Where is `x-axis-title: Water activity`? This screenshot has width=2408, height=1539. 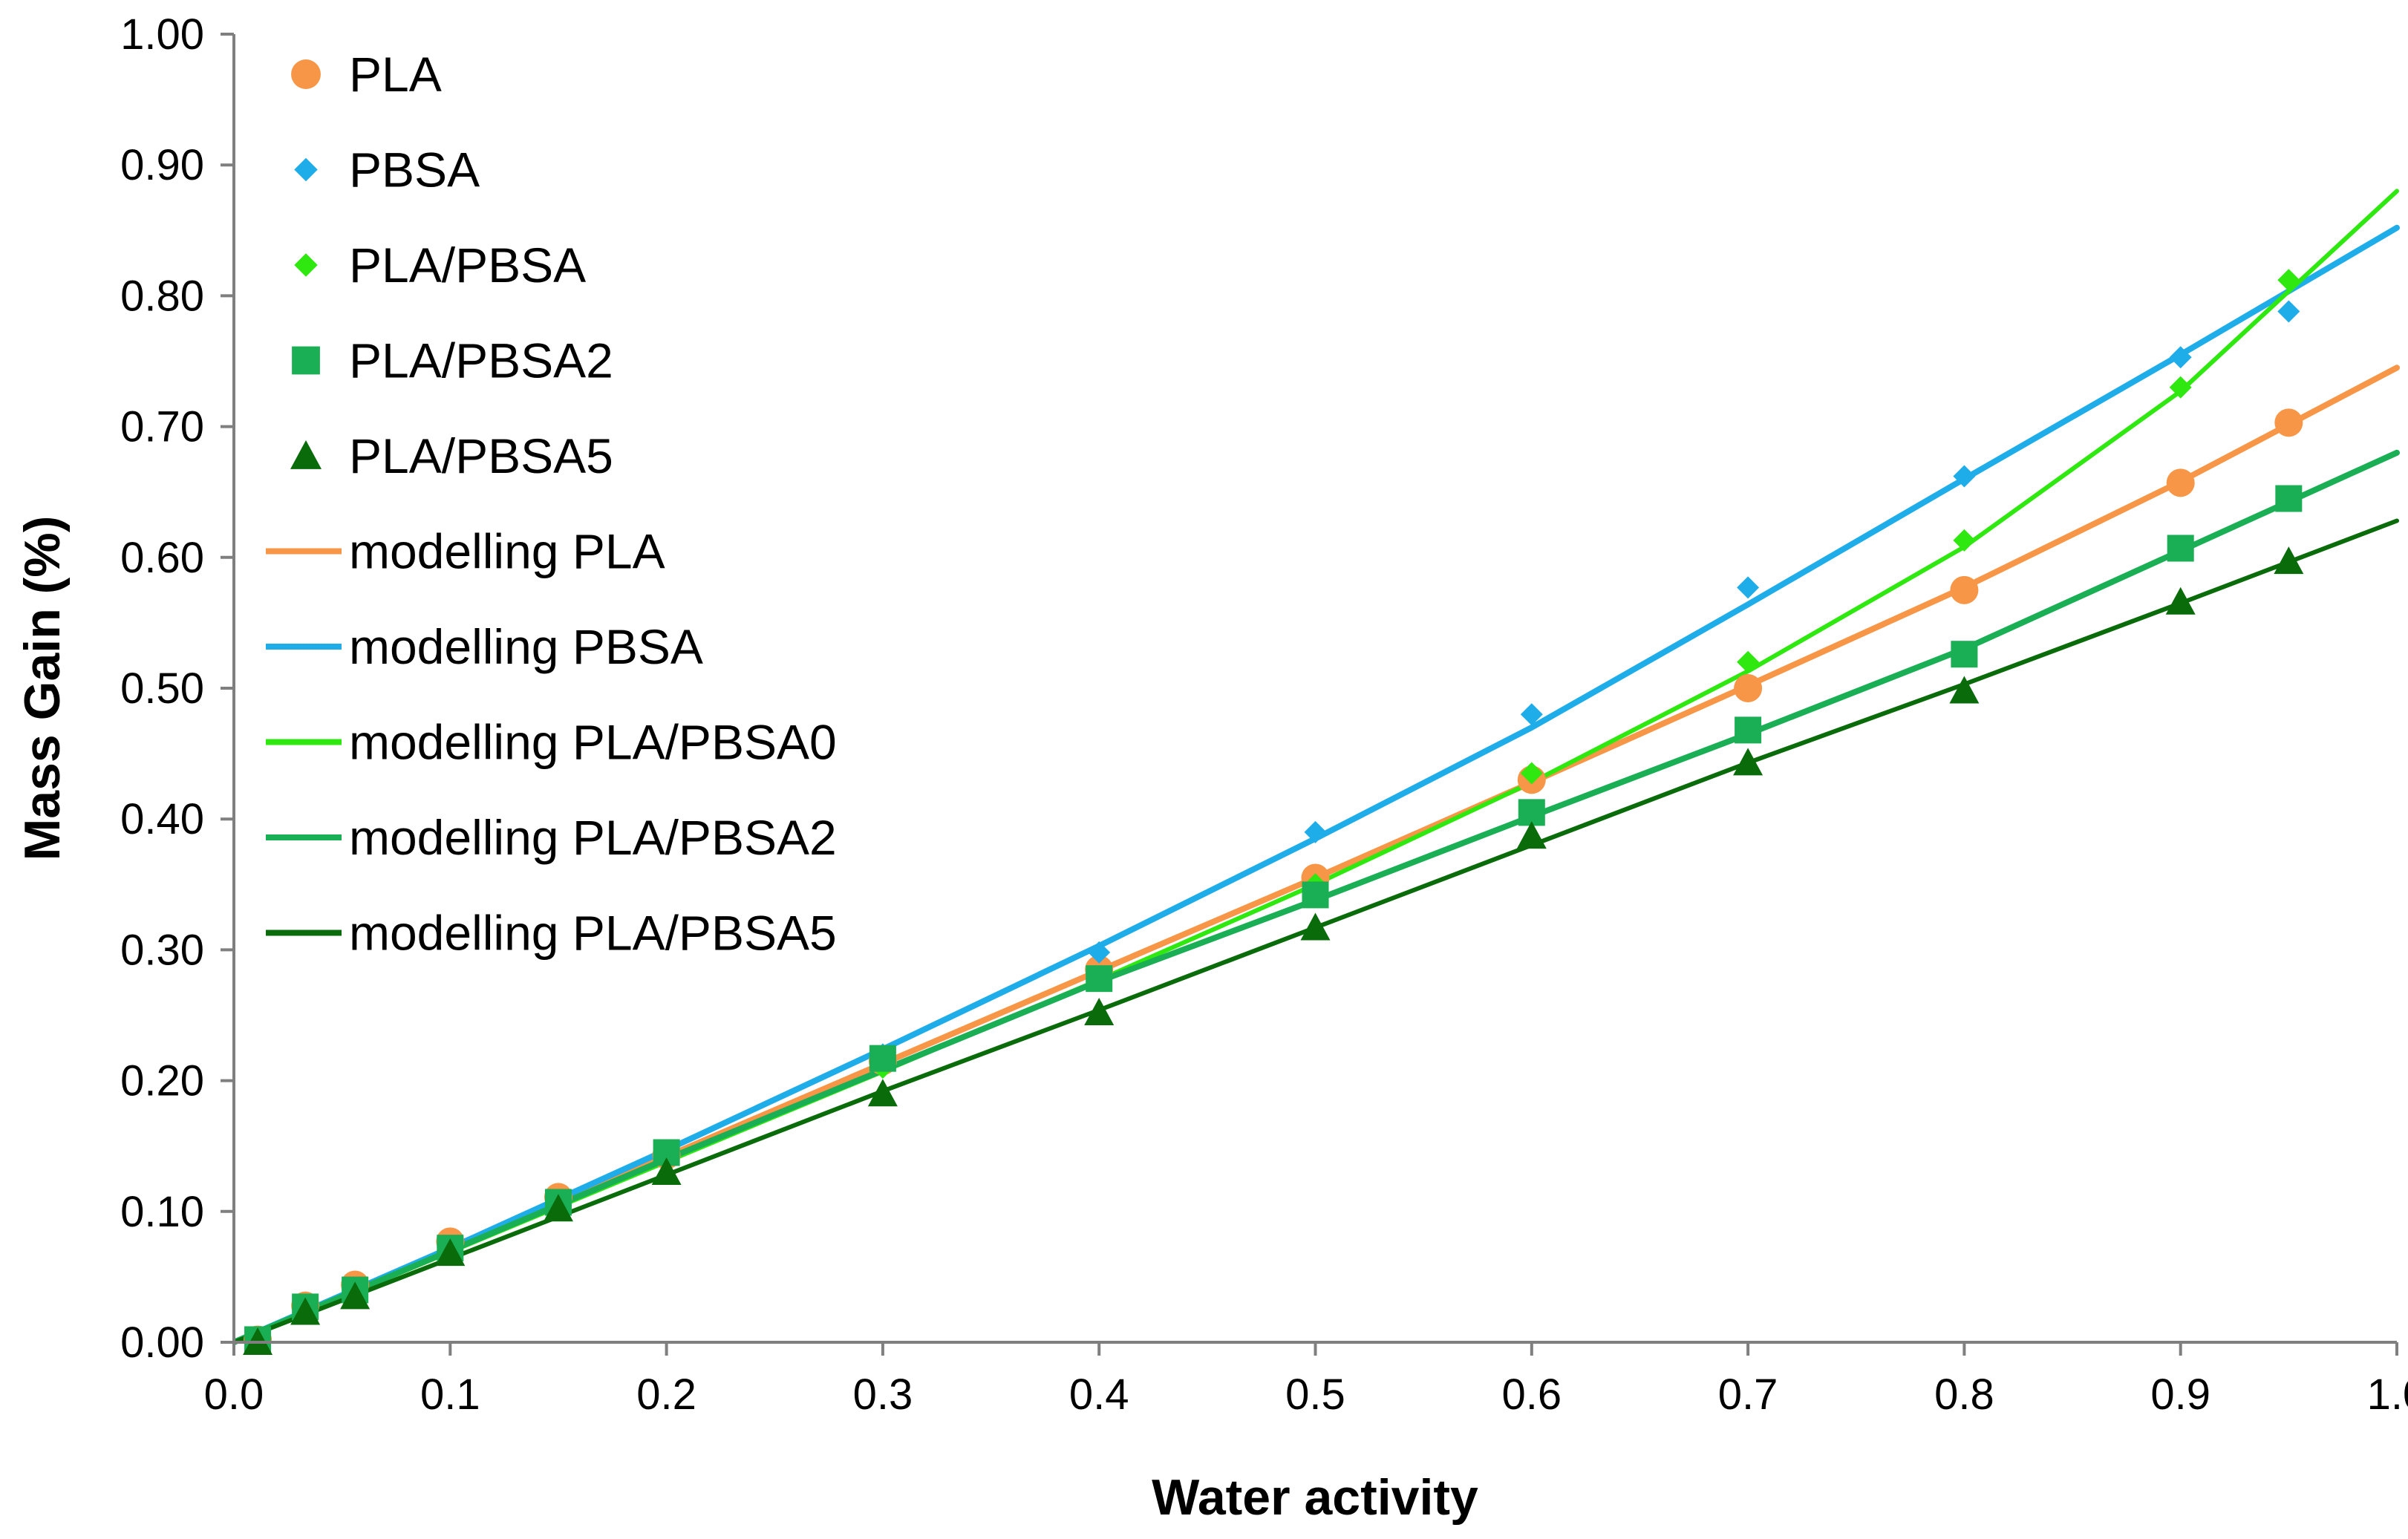
x-axis-title: Water activity is located at coordinates (1315, 1497).